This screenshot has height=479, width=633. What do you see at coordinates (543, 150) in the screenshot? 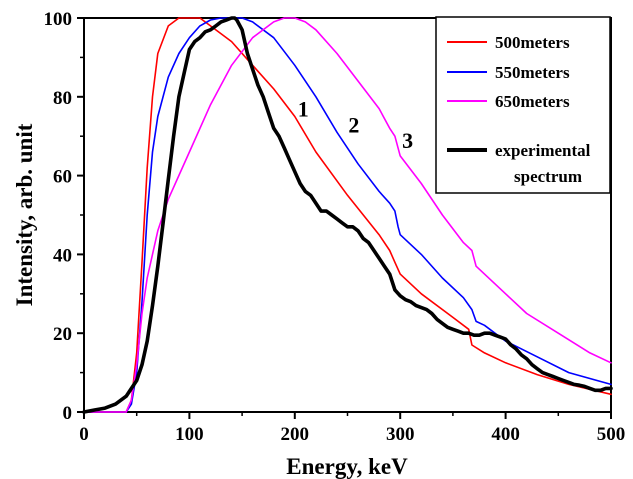
I see `legend-label: experimental` at bounding box center [543, 150].